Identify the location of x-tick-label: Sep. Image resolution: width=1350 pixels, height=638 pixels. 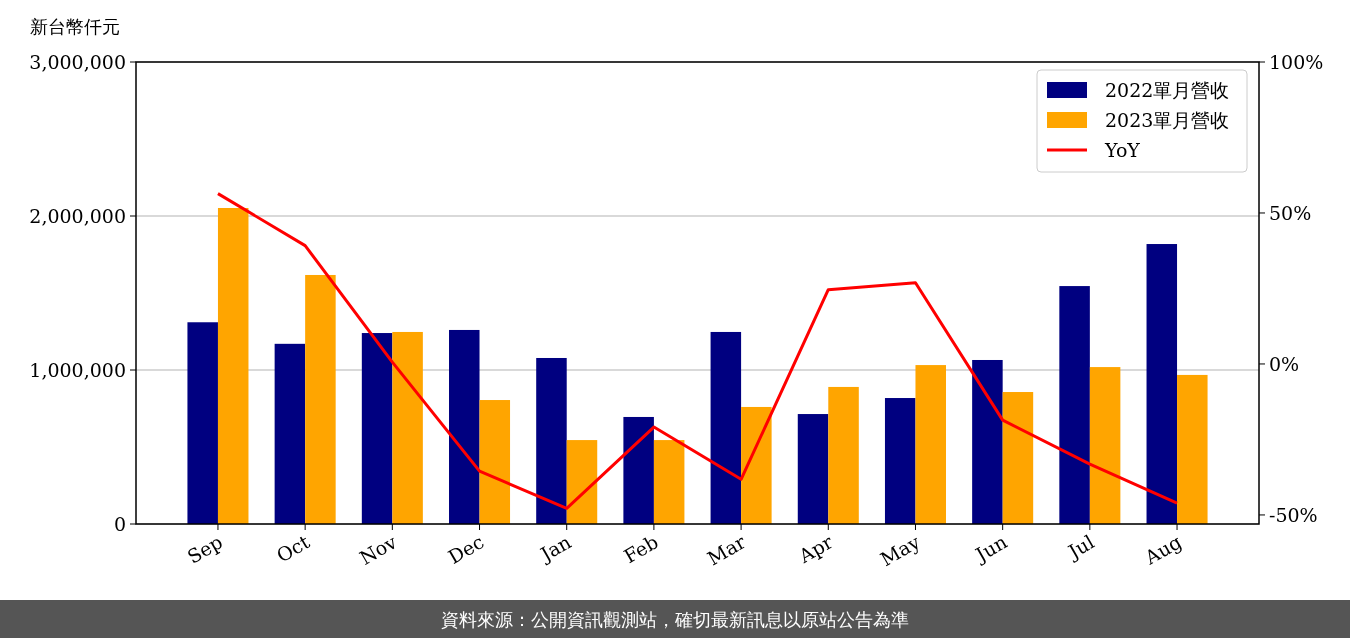
(204, 549).